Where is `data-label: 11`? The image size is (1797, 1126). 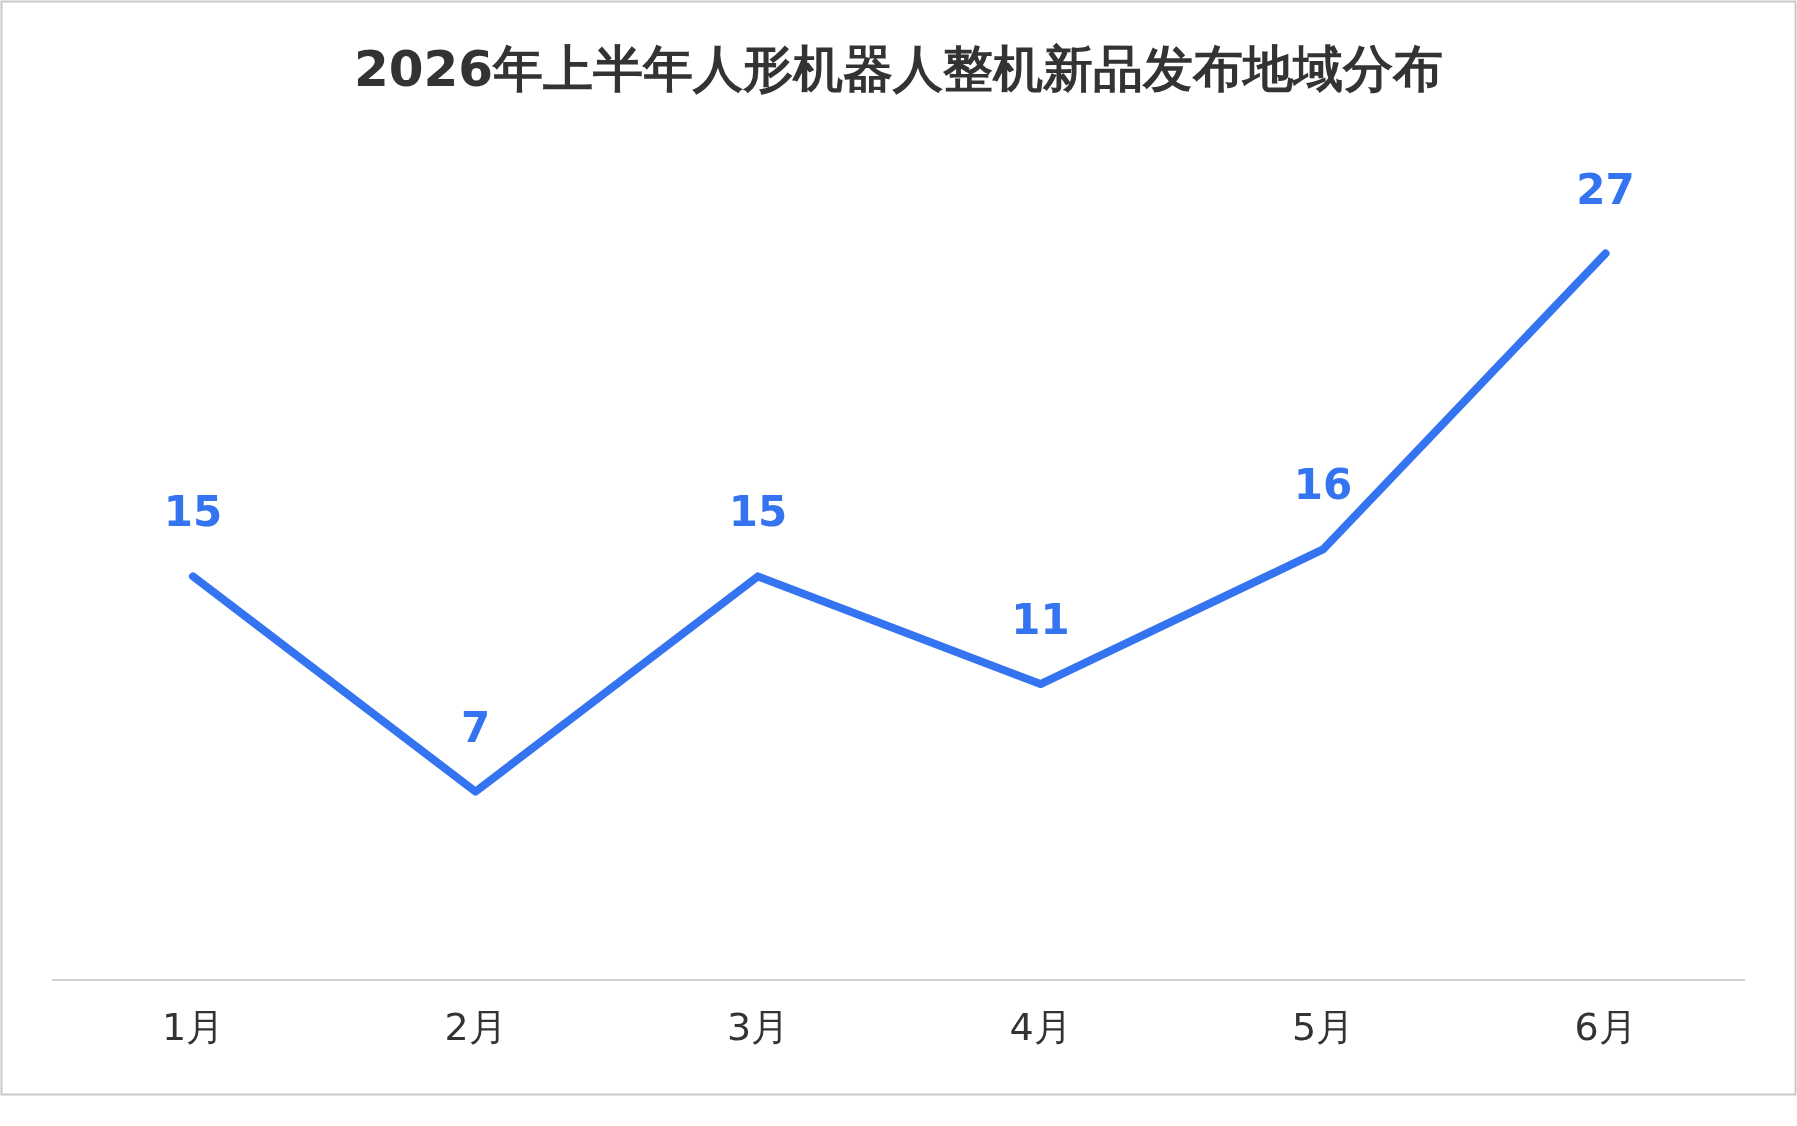
data-label: 11 is located at coordinates (1040, 620).